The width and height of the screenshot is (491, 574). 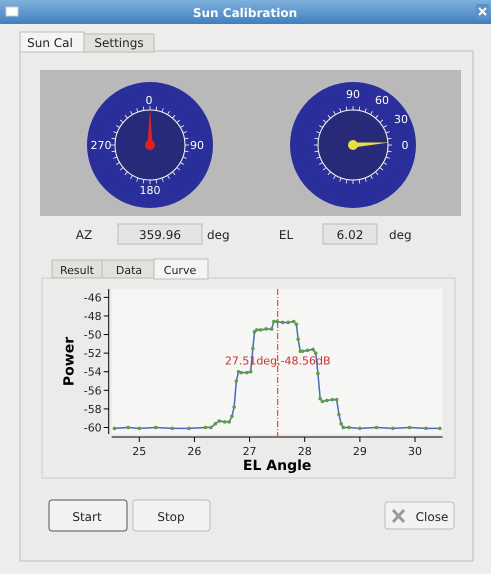 I want to click on text: EL, so click(x=286, y=235).